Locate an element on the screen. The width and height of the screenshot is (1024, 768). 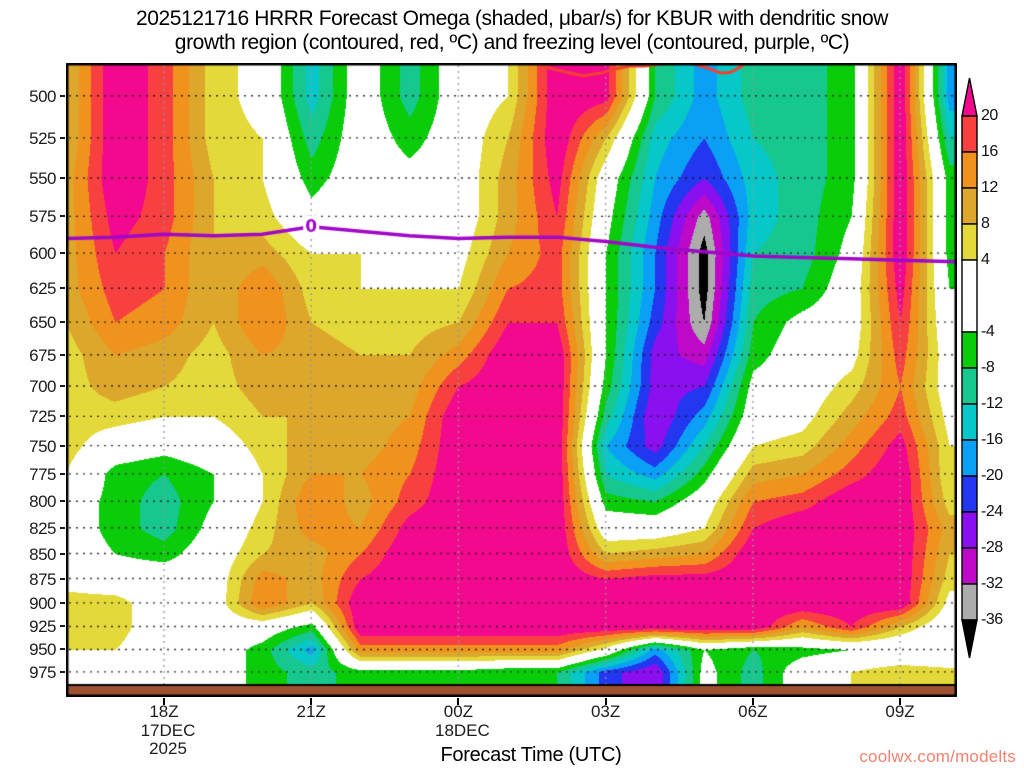
x-axis-label: 00Z is located at coordinates (458, 711).